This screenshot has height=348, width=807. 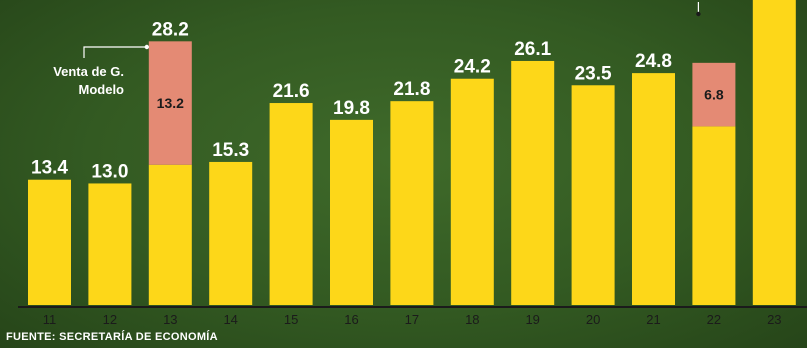 What do you see at coordinates (532, 319) in the screenshot?
I see `x-tick-label: 19` at bounding box center [532, 319].